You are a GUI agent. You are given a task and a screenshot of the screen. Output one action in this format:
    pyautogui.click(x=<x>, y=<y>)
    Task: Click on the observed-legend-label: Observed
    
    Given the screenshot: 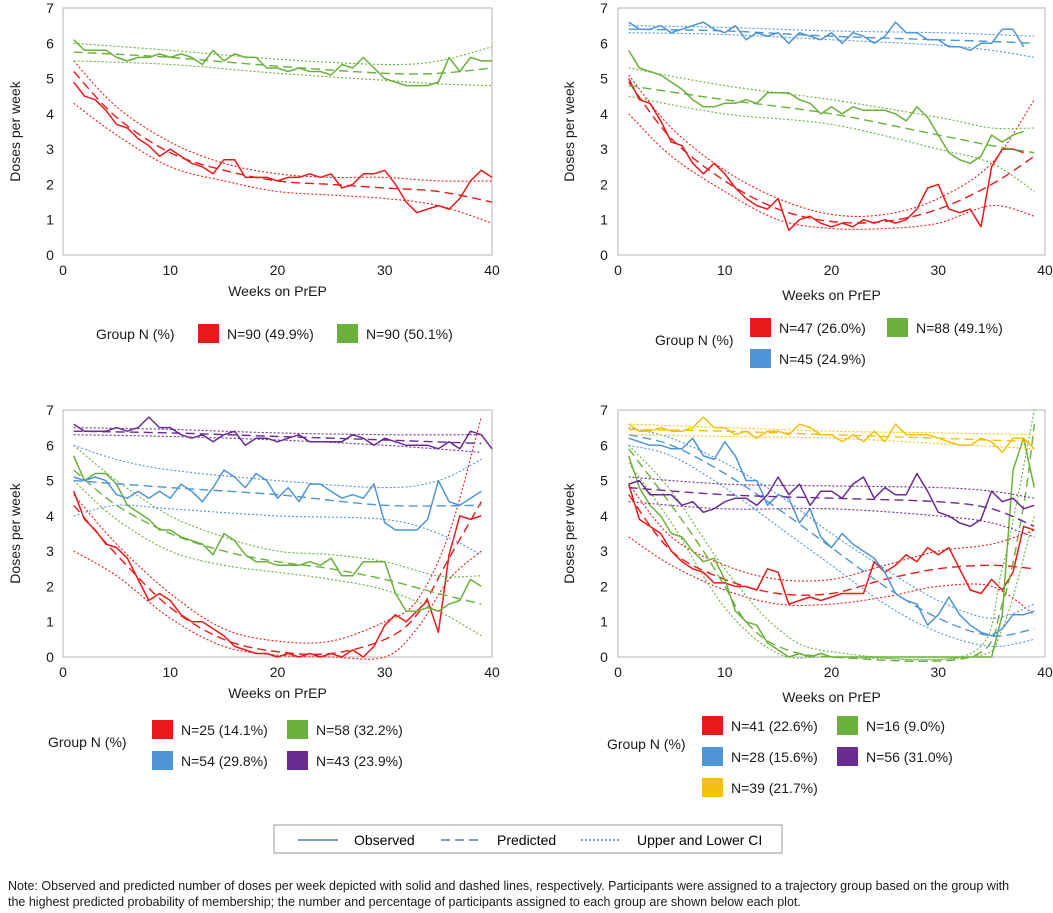 What is the action you would take?
    pyautogui.click(x=384, y=840)
    